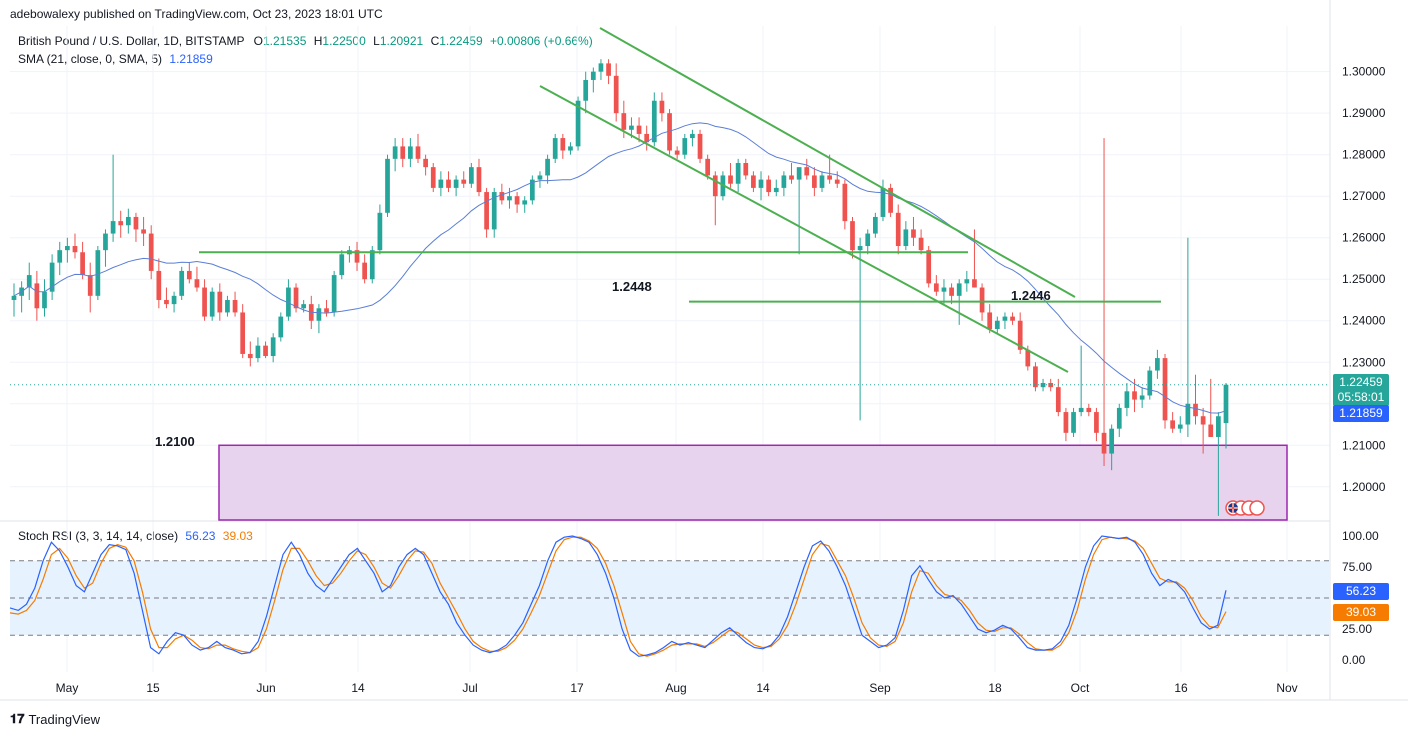  I want to click on time-tick-label: 17, so click(577, 688).